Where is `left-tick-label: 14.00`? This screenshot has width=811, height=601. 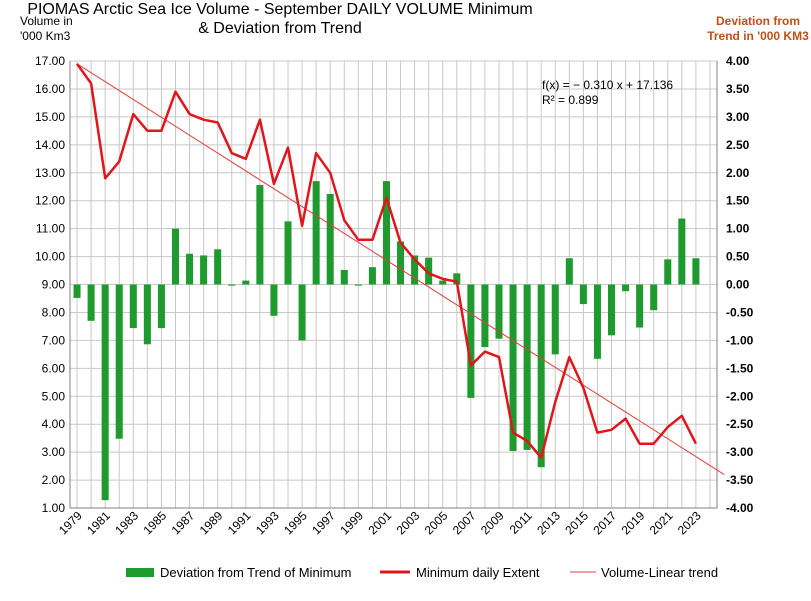 left-tick-label: 14.00 is located at coordinates (50, 145).